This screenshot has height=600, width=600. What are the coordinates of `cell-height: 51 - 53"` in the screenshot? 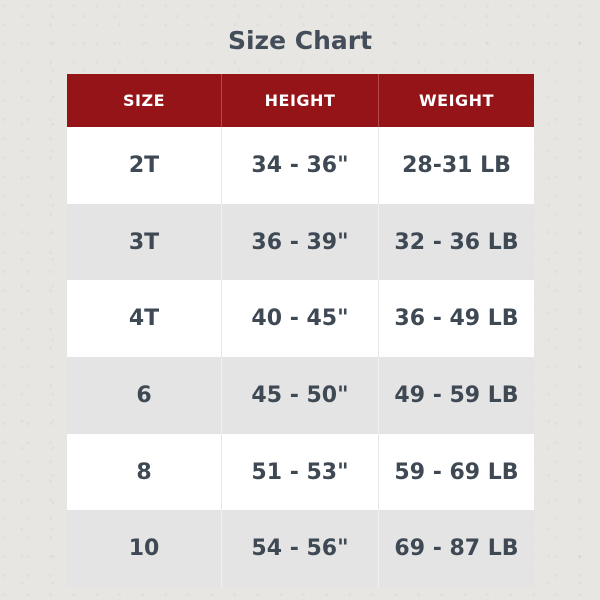 It's located at (300, 472).